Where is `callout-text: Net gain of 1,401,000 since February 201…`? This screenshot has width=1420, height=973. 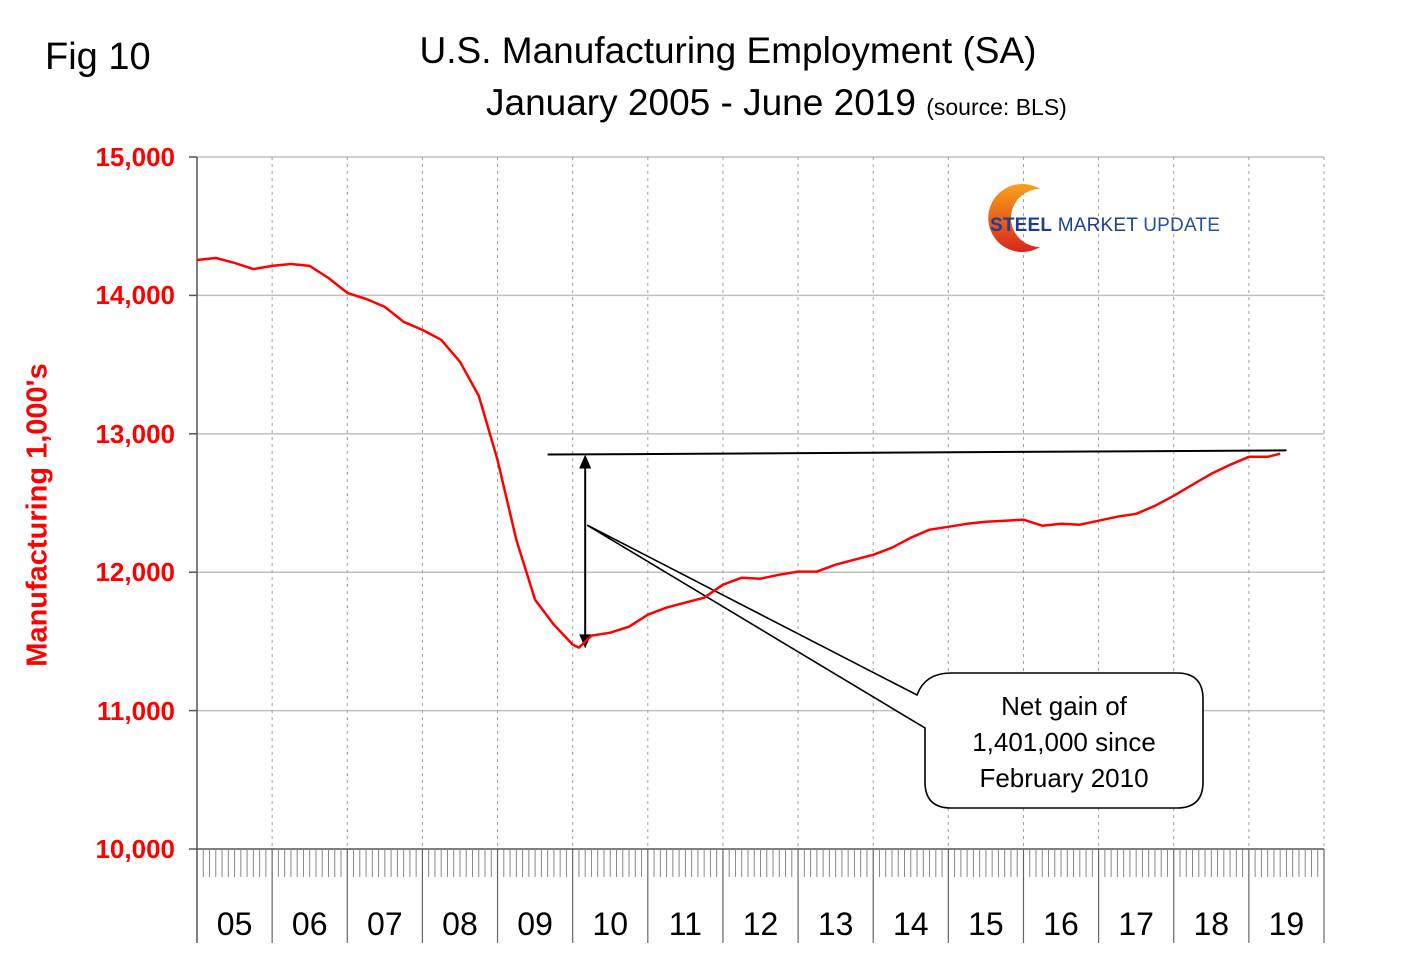 callout-text: Net gain of 1,401,000 since February 201… is located at coordinates (1064, 742).